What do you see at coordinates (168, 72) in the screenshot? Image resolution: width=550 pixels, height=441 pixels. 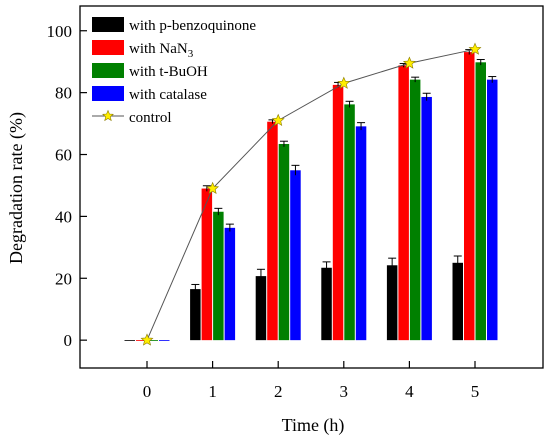 I see `legend-label: with t-BuOH` at bounding box center [168, 72].